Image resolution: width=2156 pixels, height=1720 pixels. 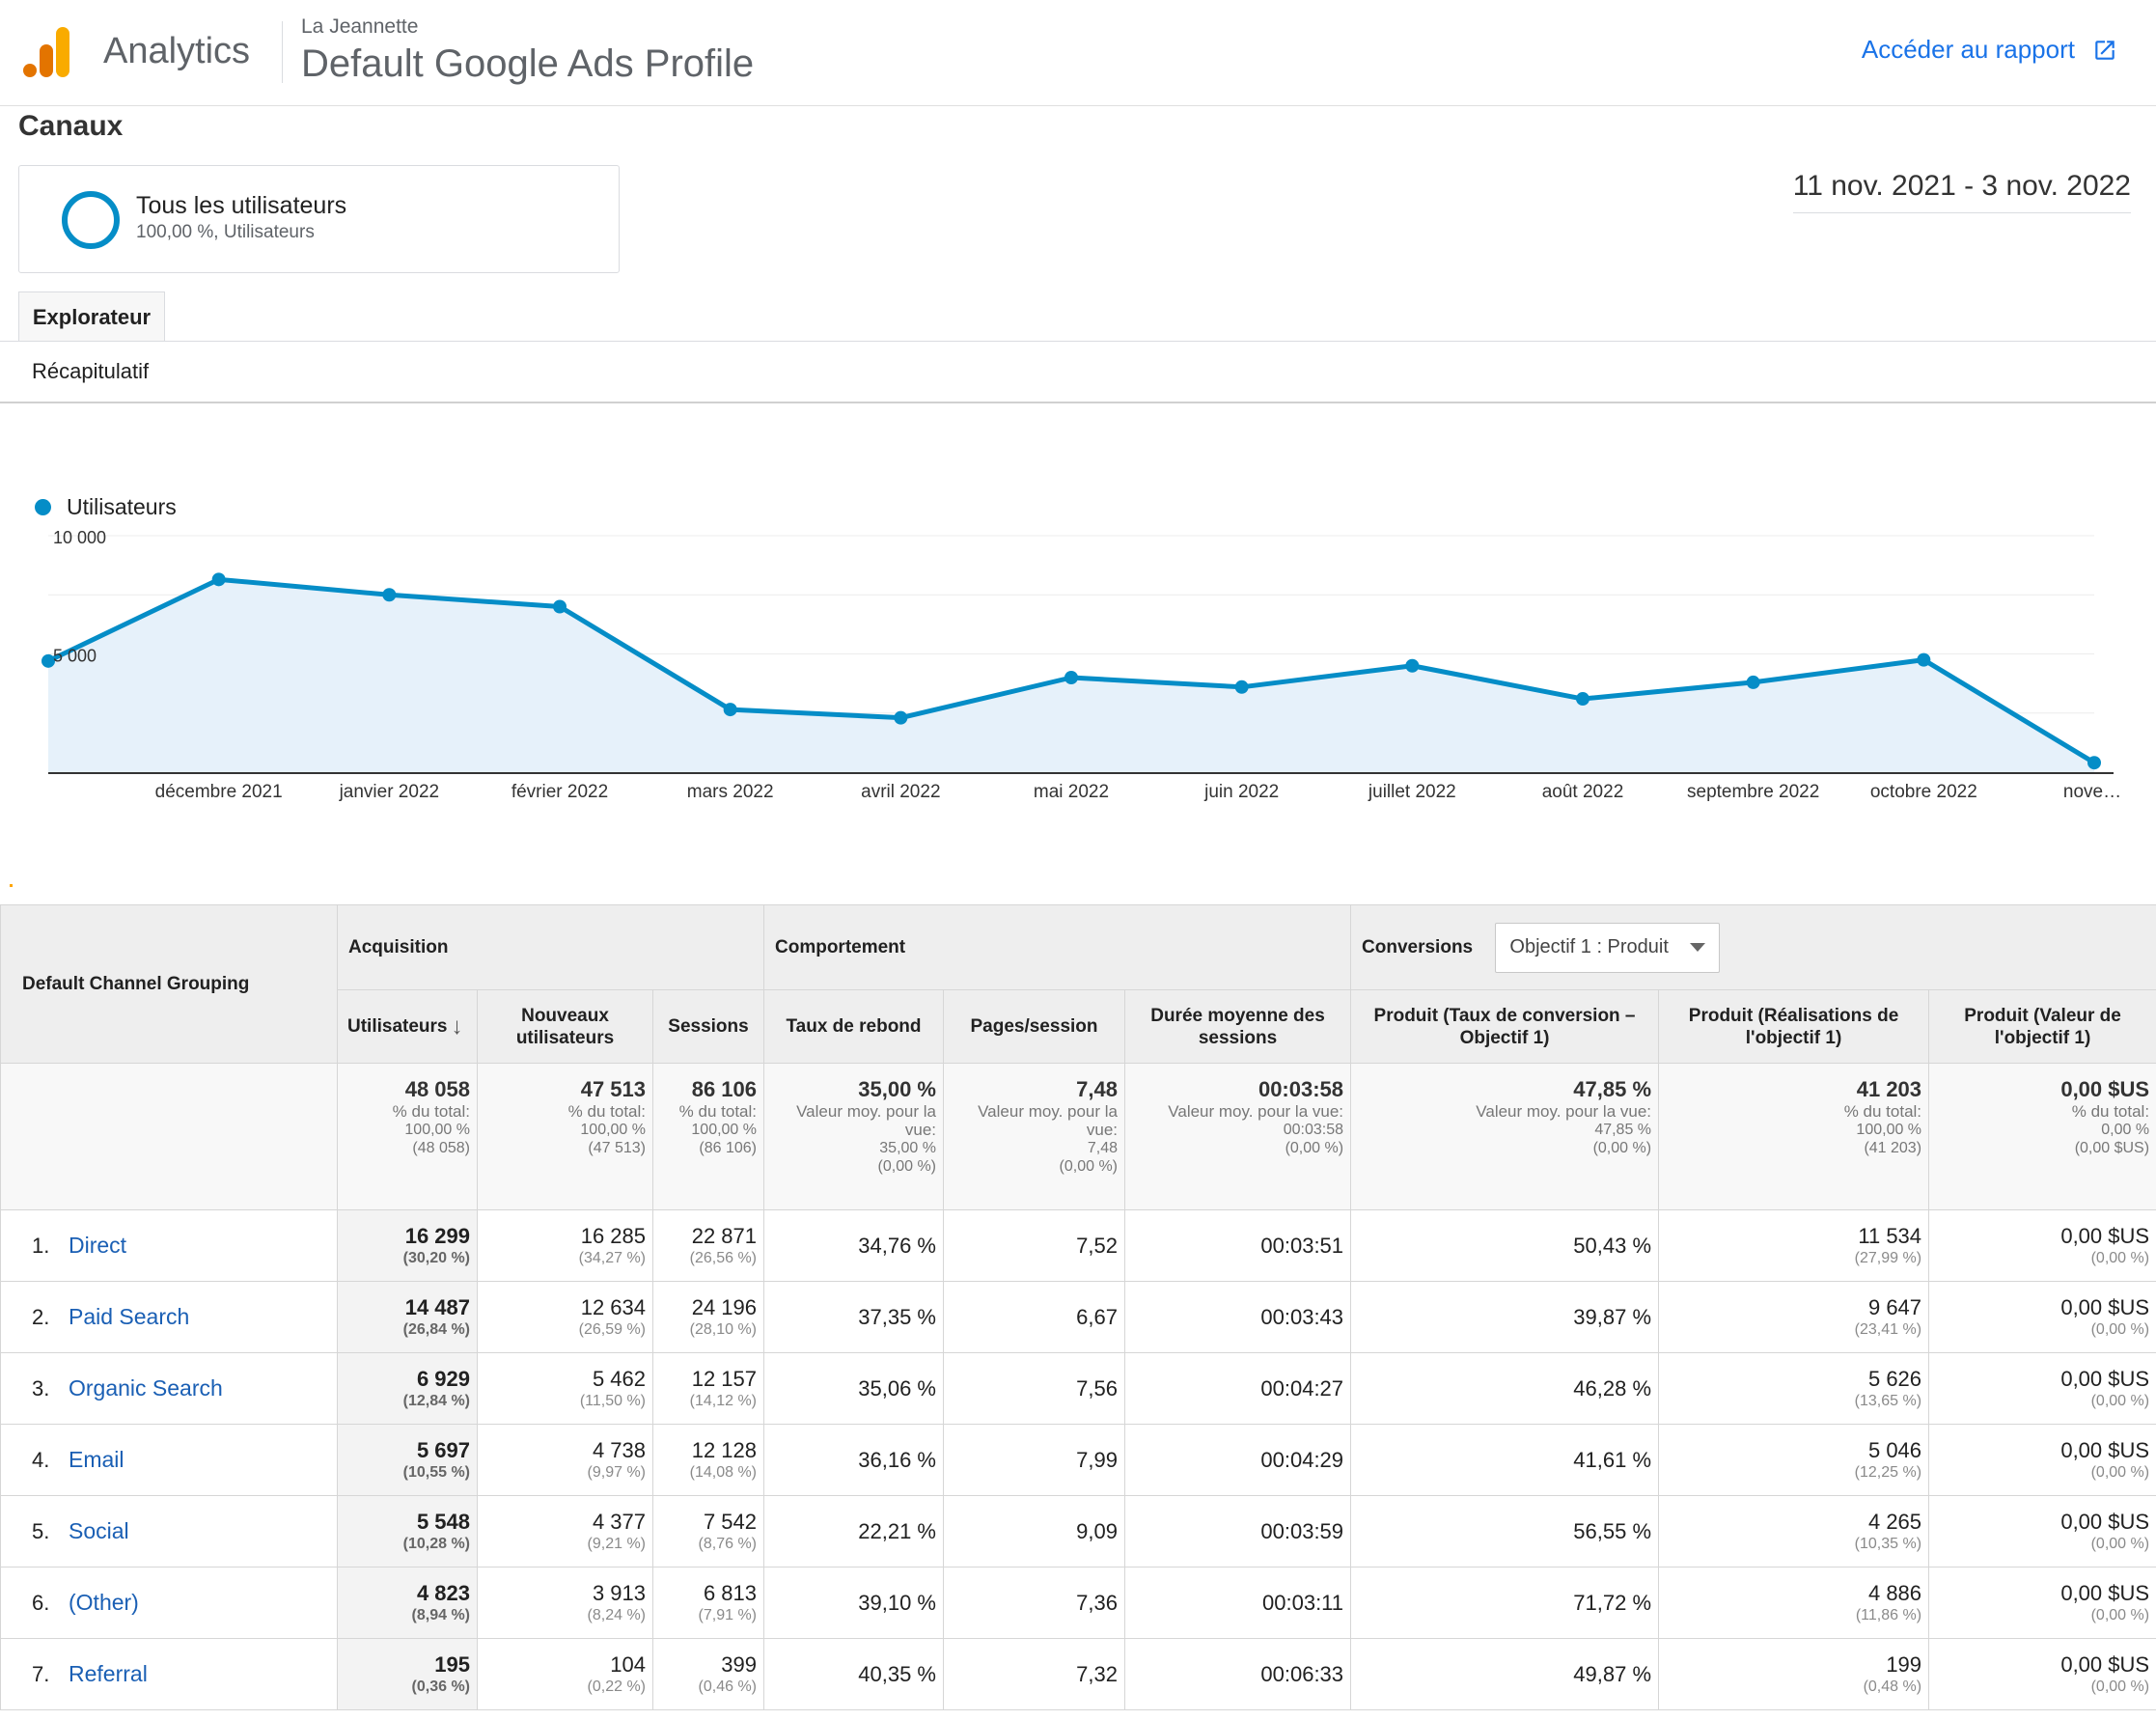 What do you see at coordinates (730, 1522) in the screenshot?
I see `metric-value: 7 542` at bounding box center [730, 1522].